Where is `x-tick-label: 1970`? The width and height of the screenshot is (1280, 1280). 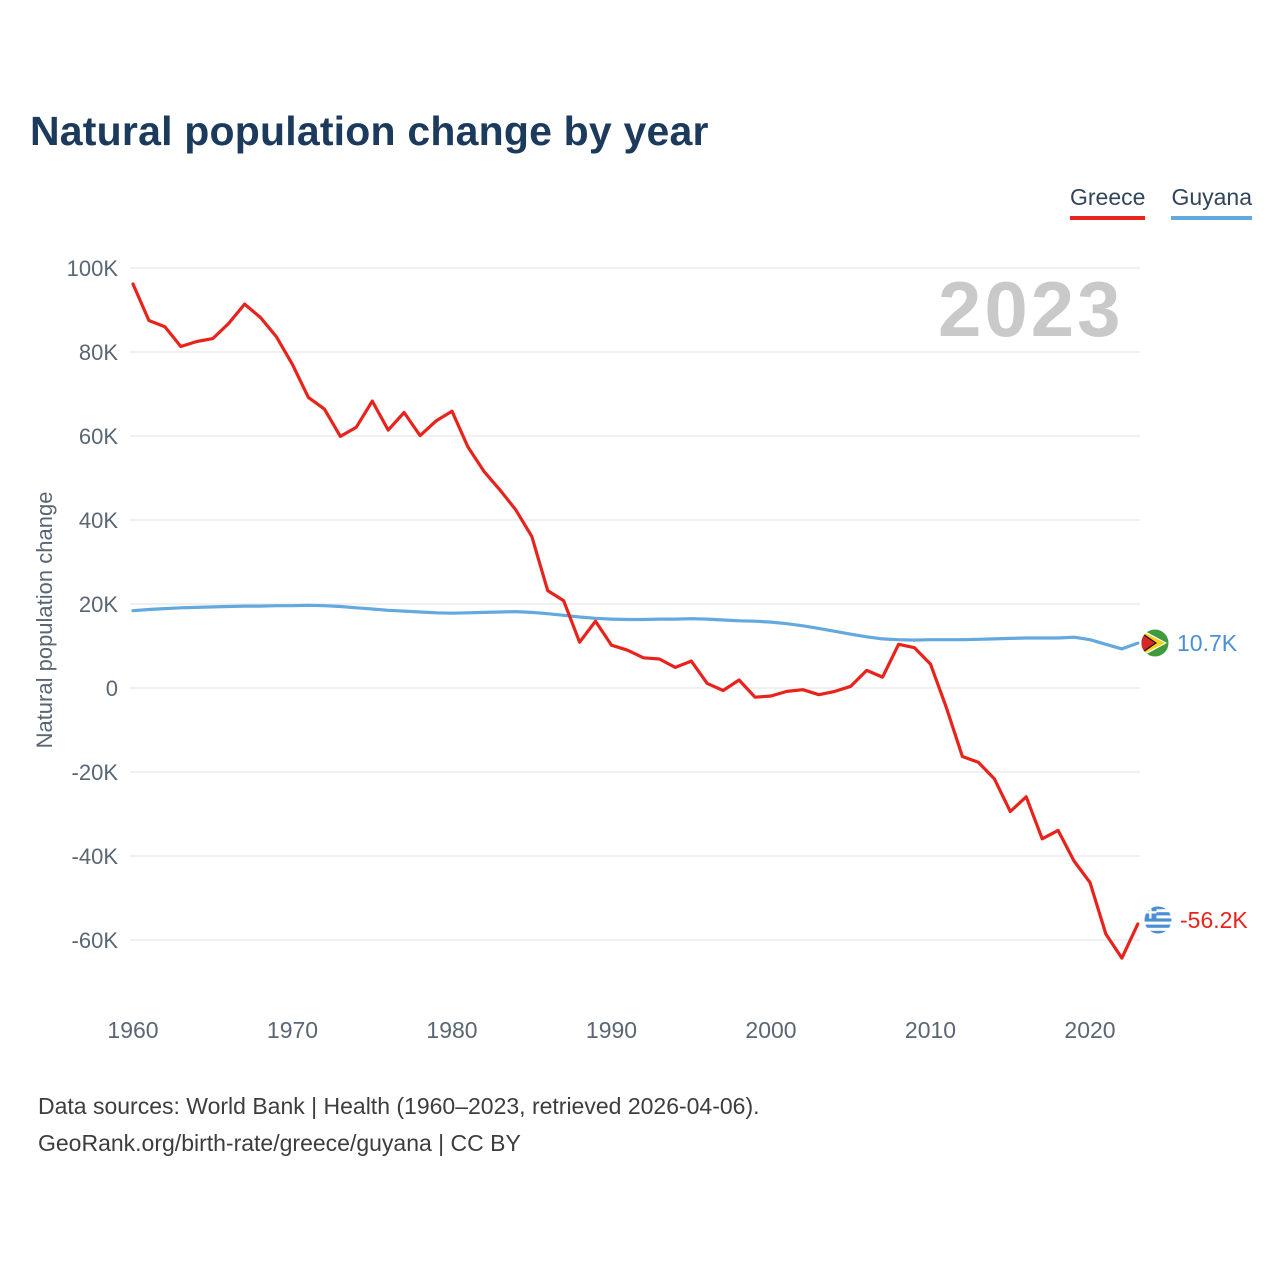 x-tick-label: 1970 is located at coordinates (292, 1030).